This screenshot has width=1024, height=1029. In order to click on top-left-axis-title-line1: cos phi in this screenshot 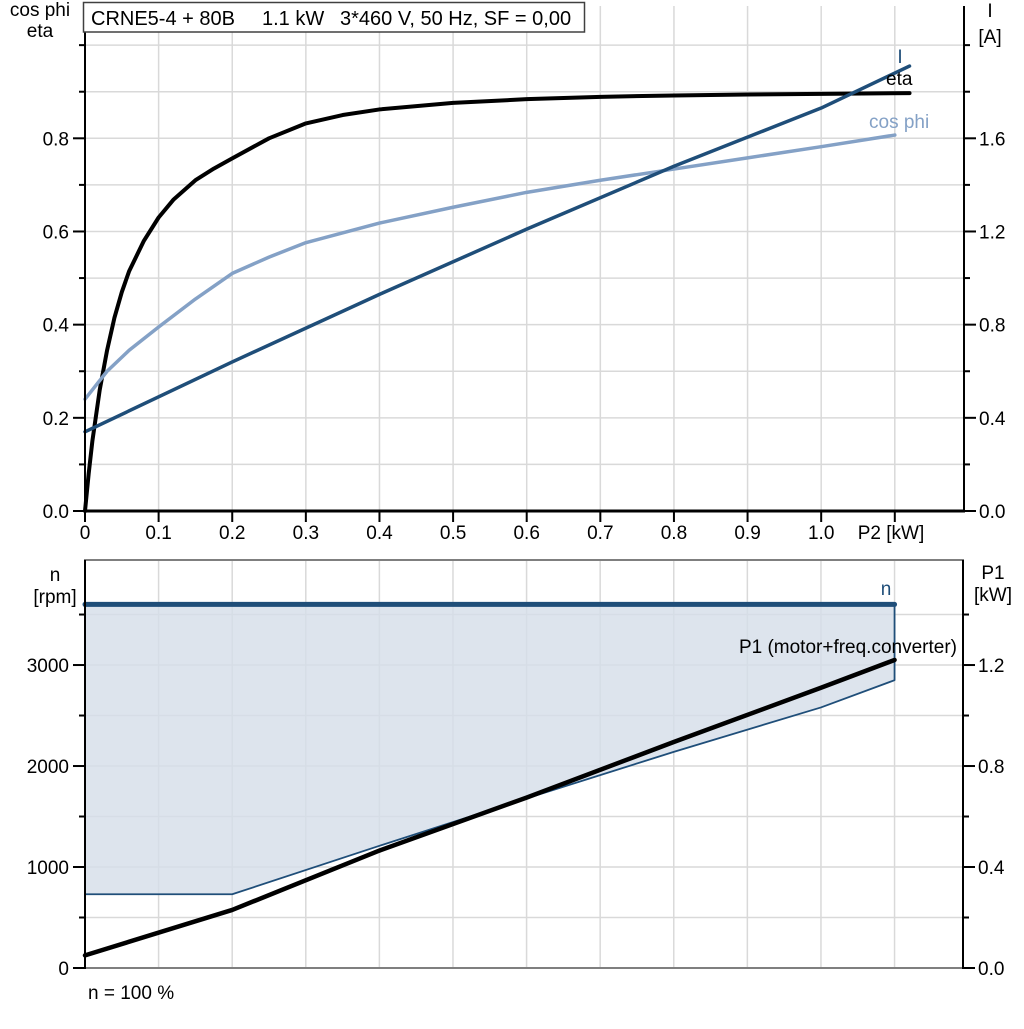, I will do `click(40, 10)`.